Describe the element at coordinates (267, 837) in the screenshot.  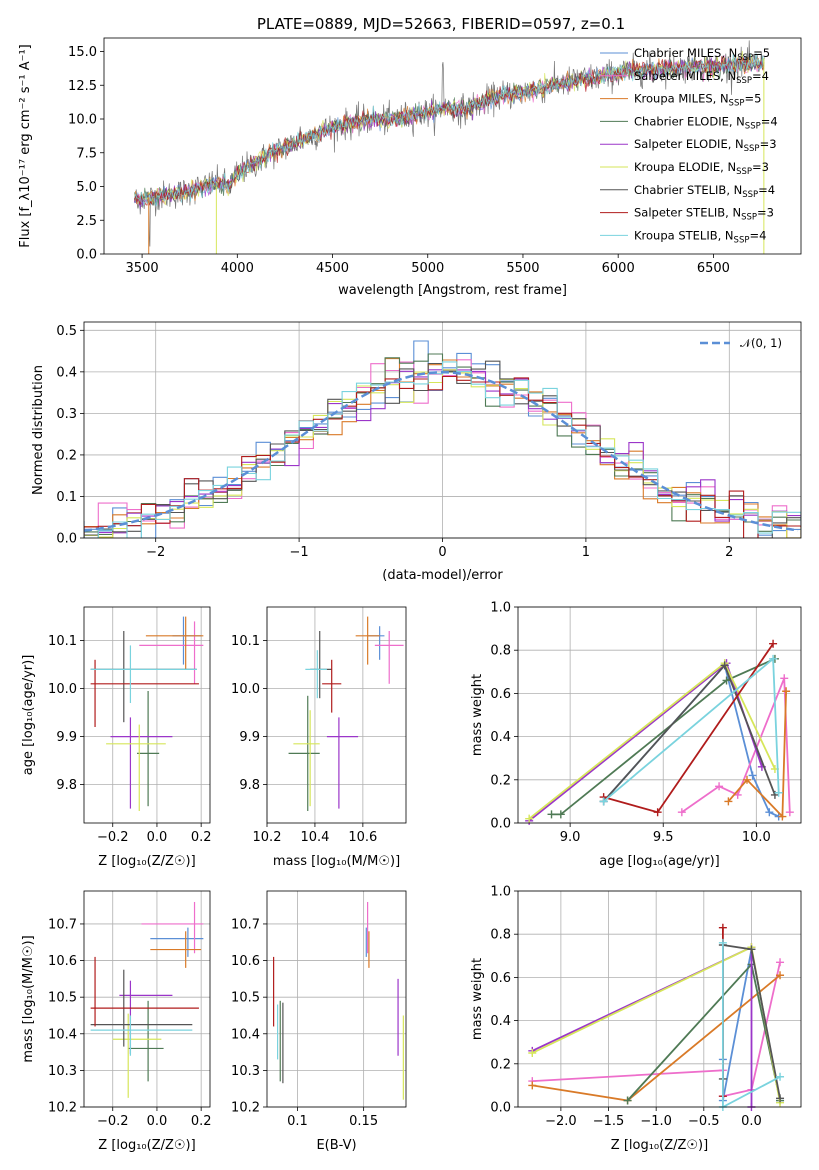
I see `age-vs-mass-xtick-label: 10.2` at that location.